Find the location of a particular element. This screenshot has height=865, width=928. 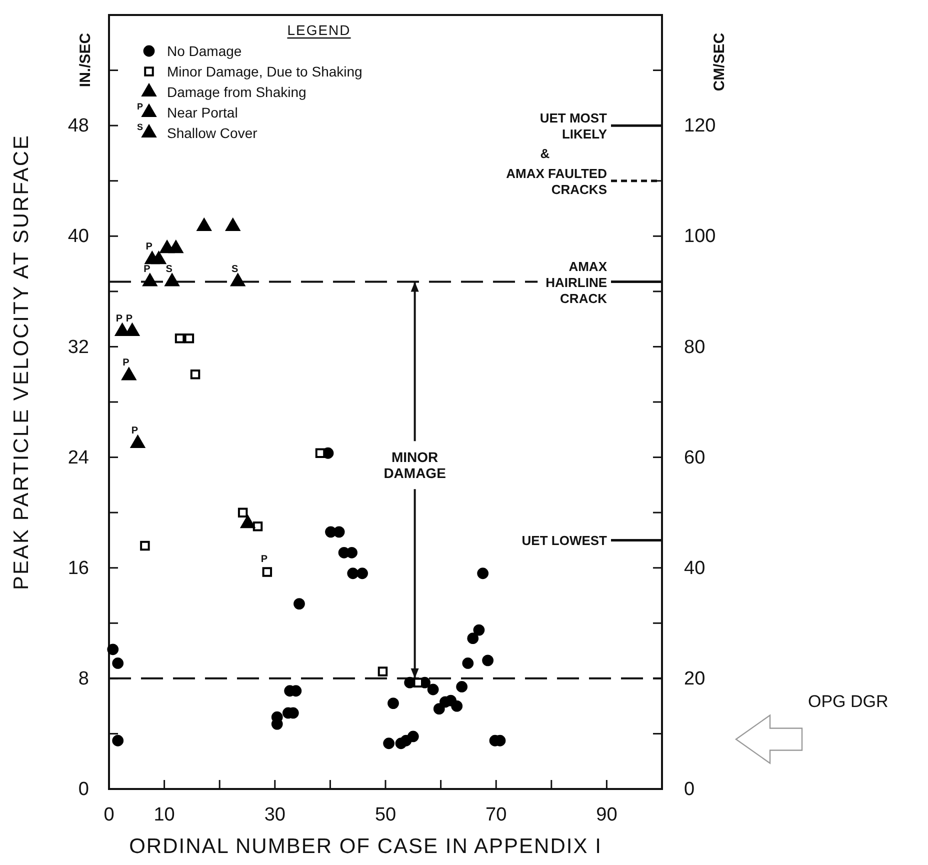

annotation: MINOR DAMAGE is located at coordinates (415, 465).